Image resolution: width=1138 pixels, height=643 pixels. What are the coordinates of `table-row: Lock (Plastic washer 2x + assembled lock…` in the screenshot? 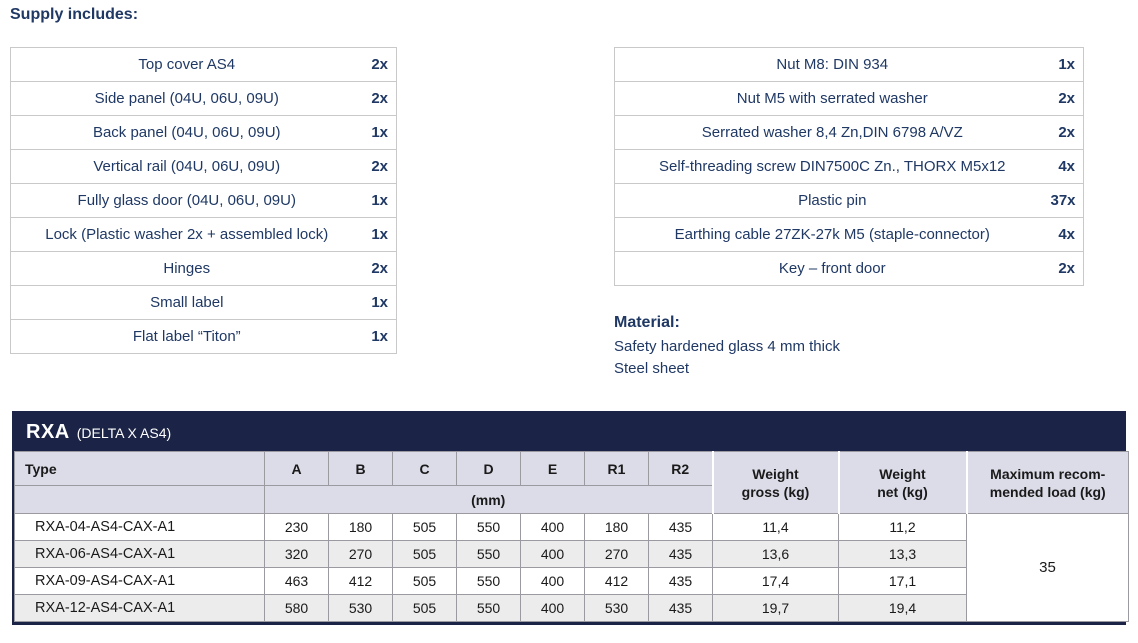 It's located at (203, 234).